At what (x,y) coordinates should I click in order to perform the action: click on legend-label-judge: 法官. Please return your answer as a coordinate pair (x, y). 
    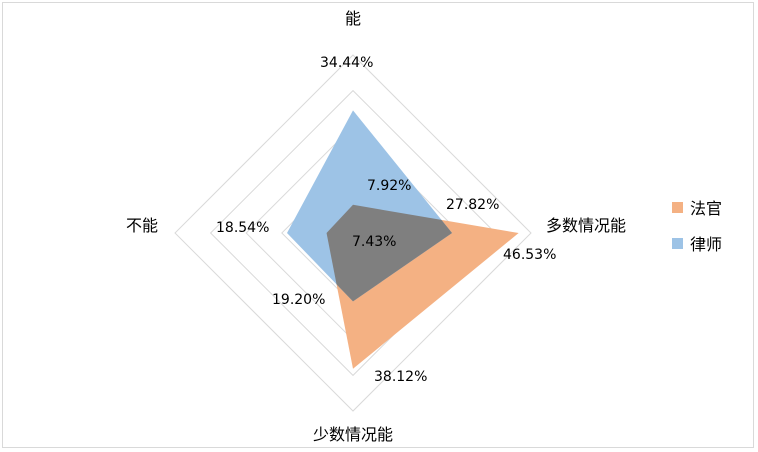
    Looking at the image, I should click on (706, 208).